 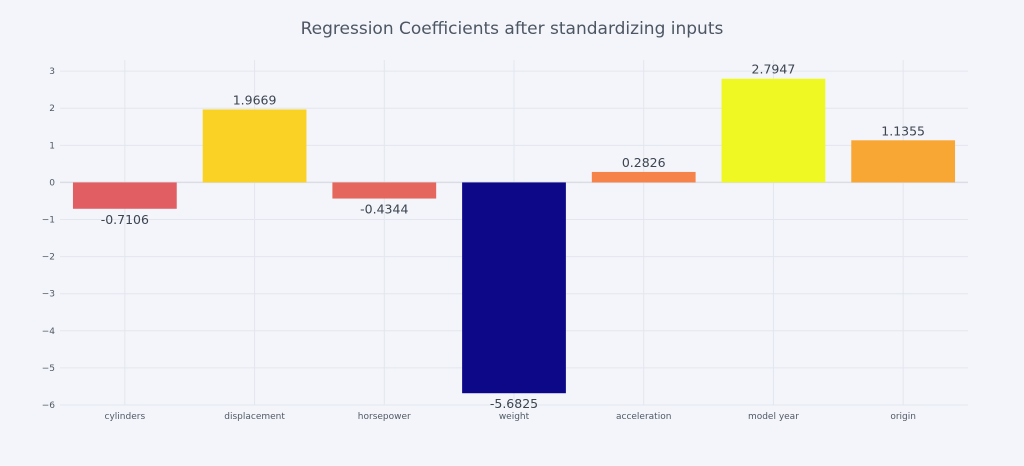 What do you see at coordinates (514, 288) in the screenshot?
I see `bar-weight` at bounding box center [514, 288].